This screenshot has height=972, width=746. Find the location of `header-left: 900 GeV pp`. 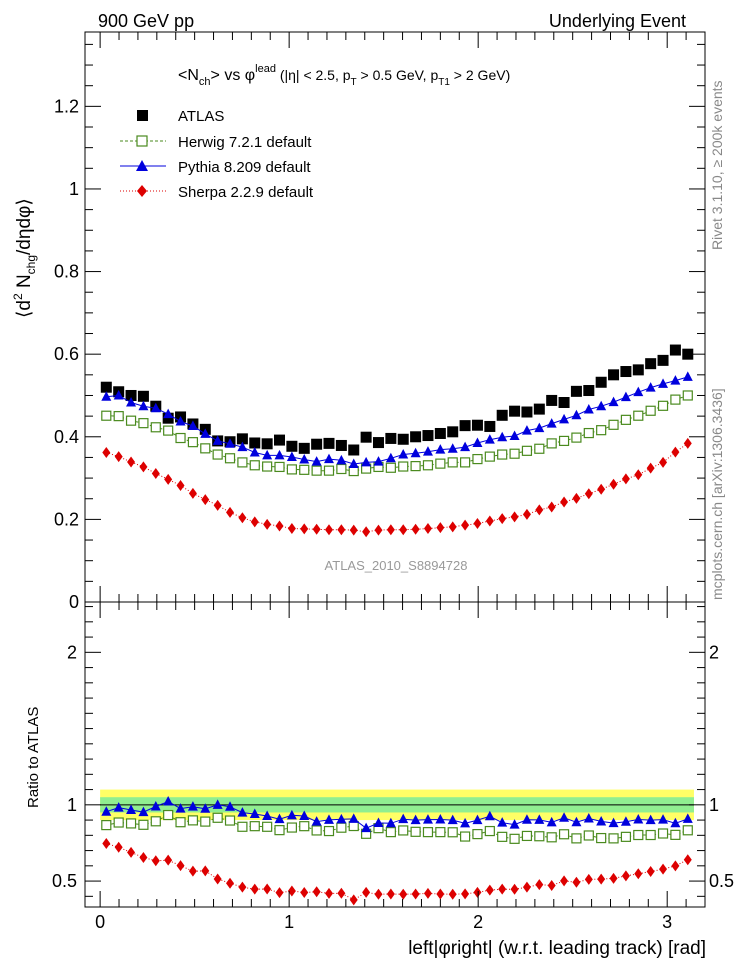

header-left: 900 GeV pp is located at coordinates (146, 21).